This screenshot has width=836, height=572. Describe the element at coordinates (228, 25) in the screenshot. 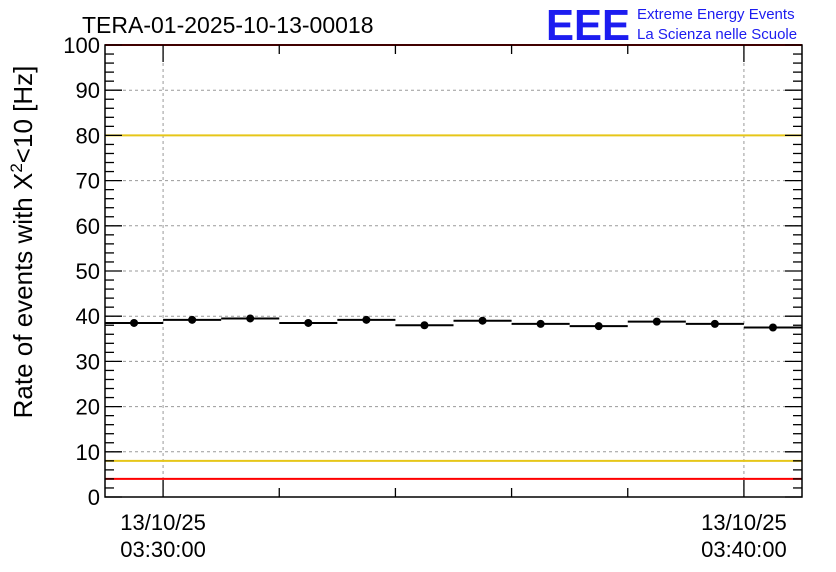

I see `chart-title: TERA-01-2025-10-13-00018` at that location.